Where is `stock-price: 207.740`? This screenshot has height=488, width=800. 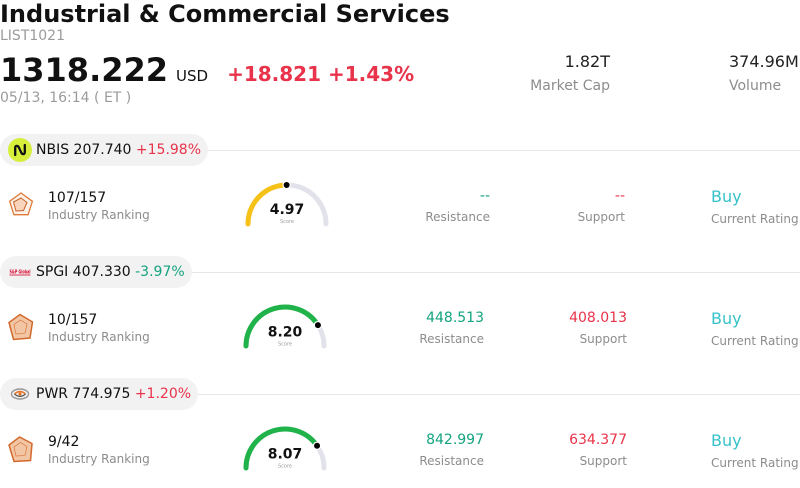
stock-price: 207.740 is located at coordinates (102, 150).